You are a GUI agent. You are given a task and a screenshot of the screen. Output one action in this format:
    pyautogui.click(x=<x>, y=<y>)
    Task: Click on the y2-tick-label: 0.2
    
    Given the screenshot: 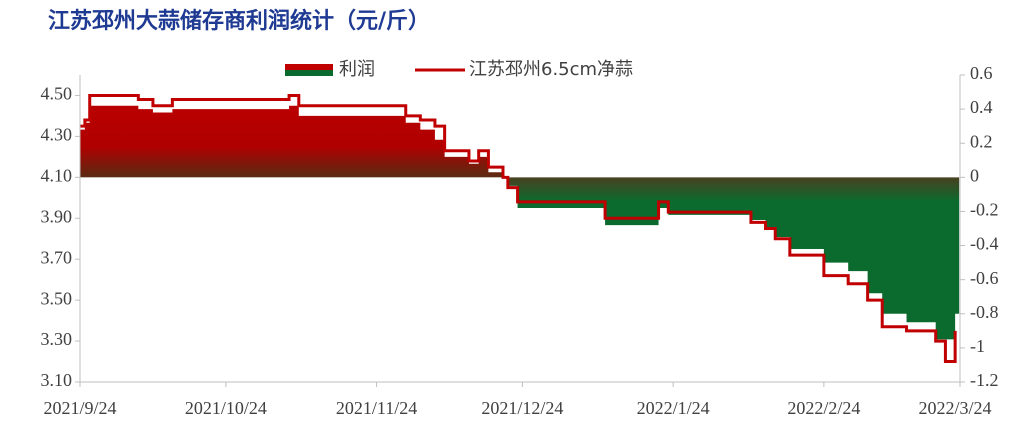 What is the action you would take?
    pyautogui.click(x=981, y=141)
    